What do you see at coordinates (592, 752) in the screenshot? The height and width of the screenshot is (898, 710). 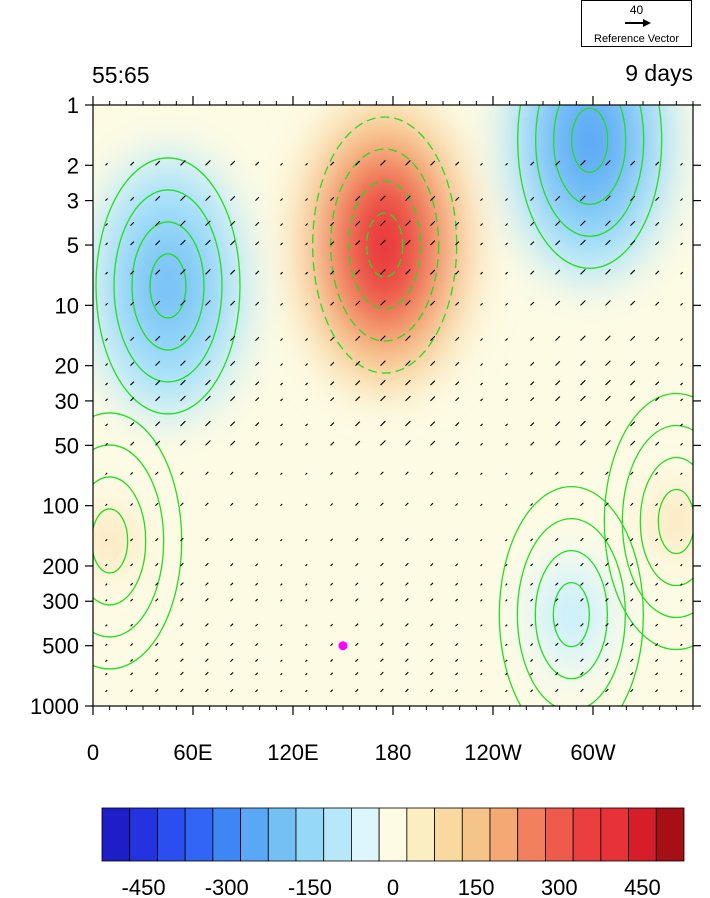 I see `x-tick-label: 60W` at bounding box center [592, 752].